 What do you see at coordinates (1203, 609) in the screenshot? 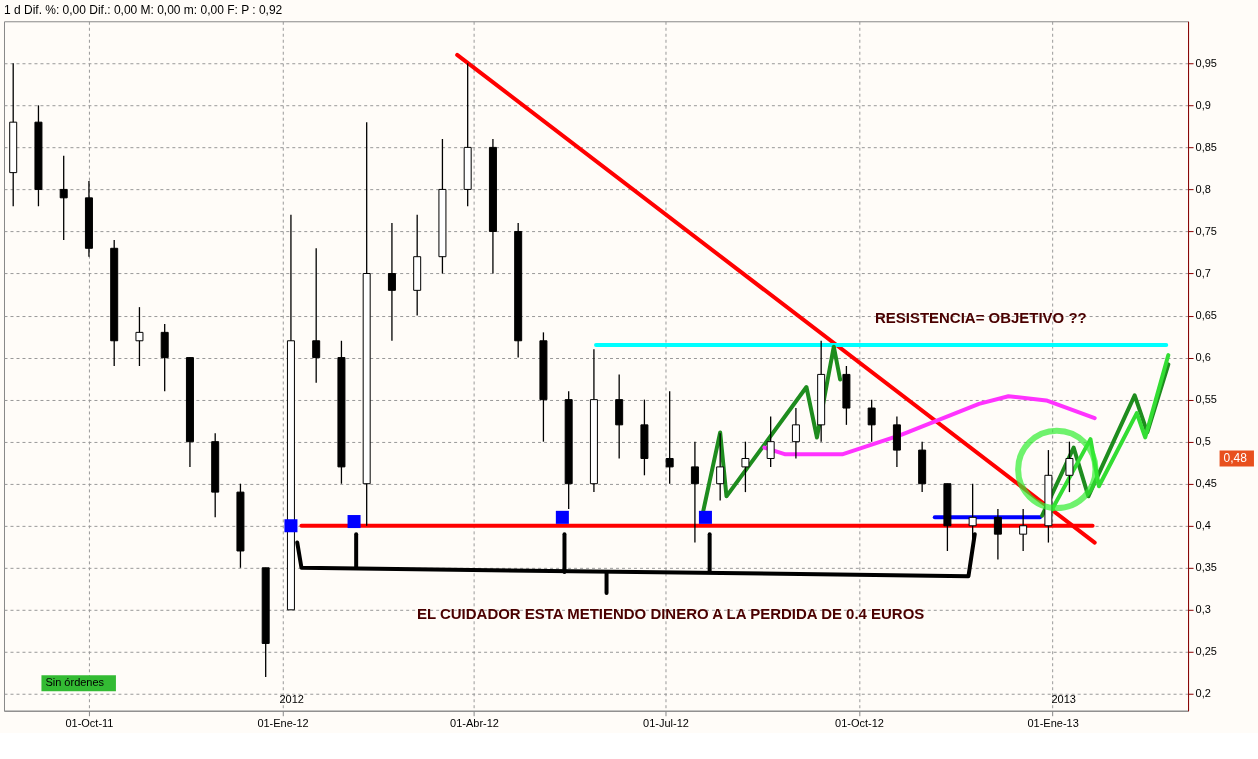
I see `y-tick-label: 0,3` at bounding box center [1203, 609].